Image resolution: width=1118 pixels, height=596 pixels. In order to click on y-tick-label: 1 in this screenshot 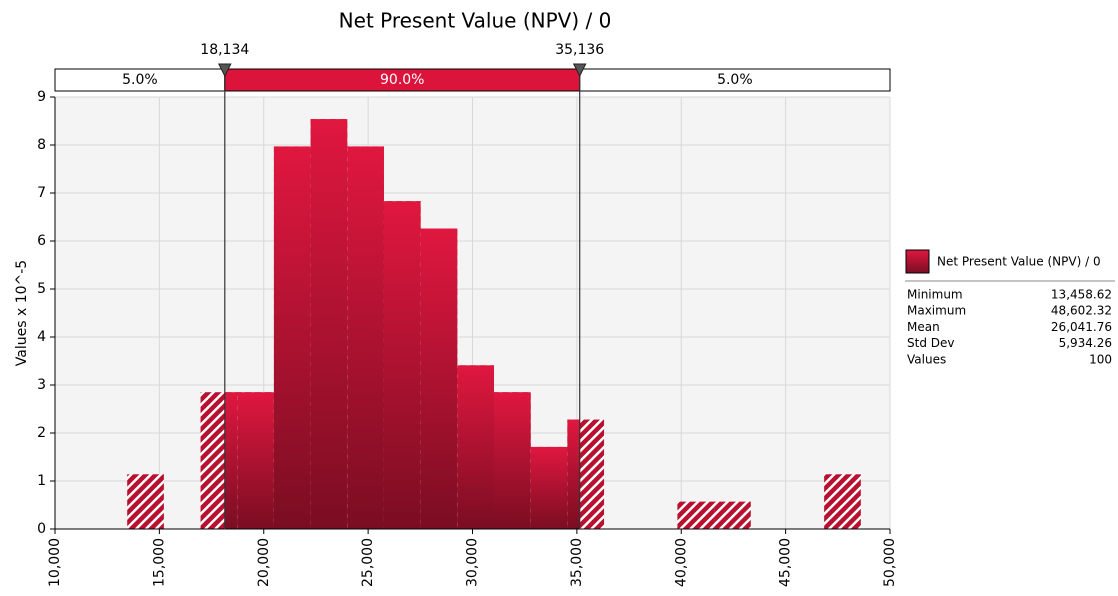, I will do `click(41, 481)`.